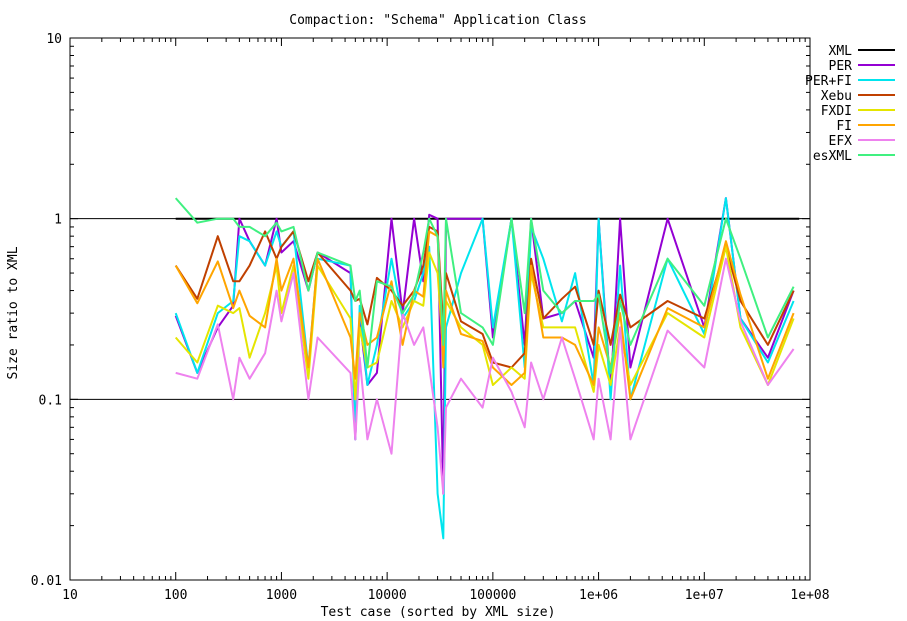 The width and height of the screenshot is (907, 621). Describe the element at coordinates (841, 141) in the screenshot. I see `legend-label-efx: EFX` at that location.